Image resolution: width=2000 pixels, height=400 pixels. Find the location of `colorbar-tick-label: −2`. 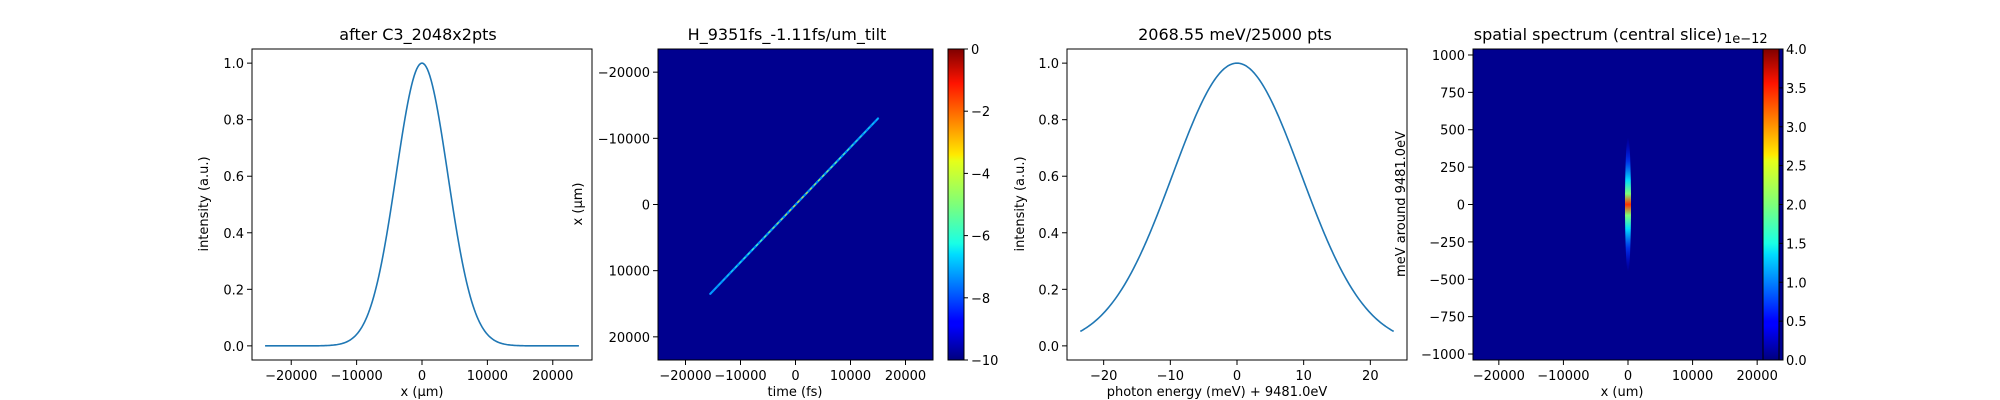

colorbar-tick-label: −2 is located at coordinates (980, 112).